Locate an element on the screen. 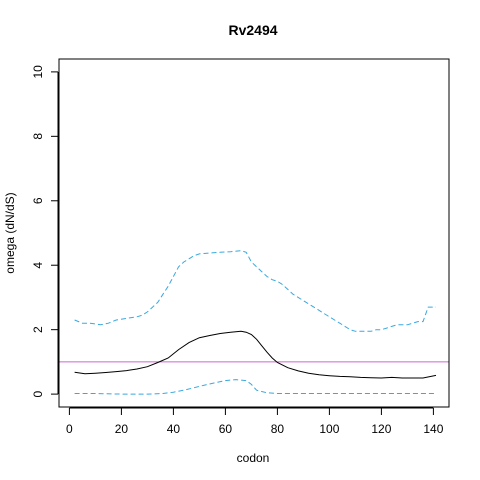  x-tick-label: 100 is located at coordinates (329, 429).